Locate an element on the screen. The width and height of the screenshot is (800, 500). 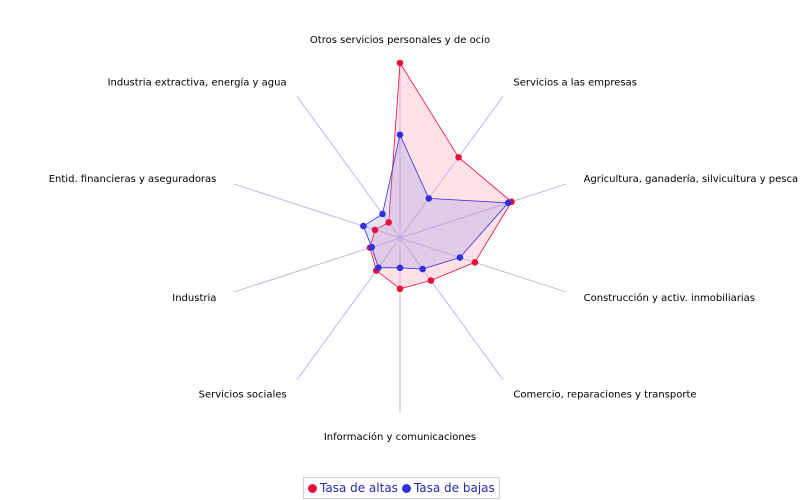
category-label-9: Industria extractiva, energía y agua is located at coordinates (197, 82).